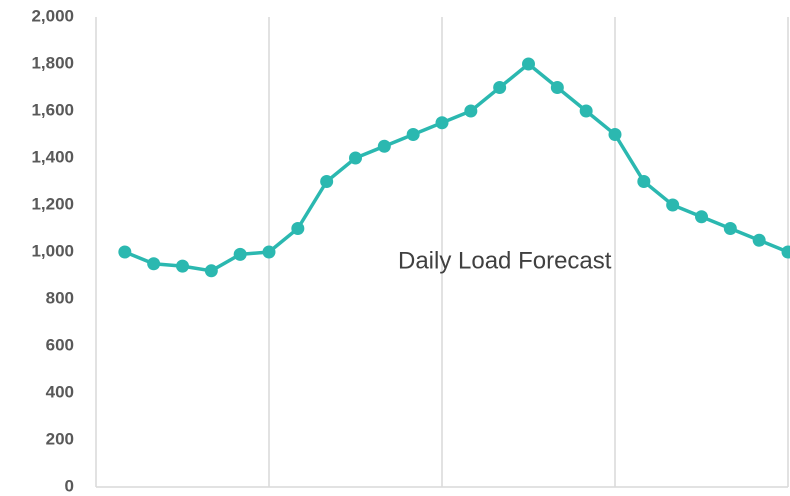  What do you see at coordinates (52, 250) in the screenshot?
I see `y-tick-label: 1,000` at bounding box center [52, 250].